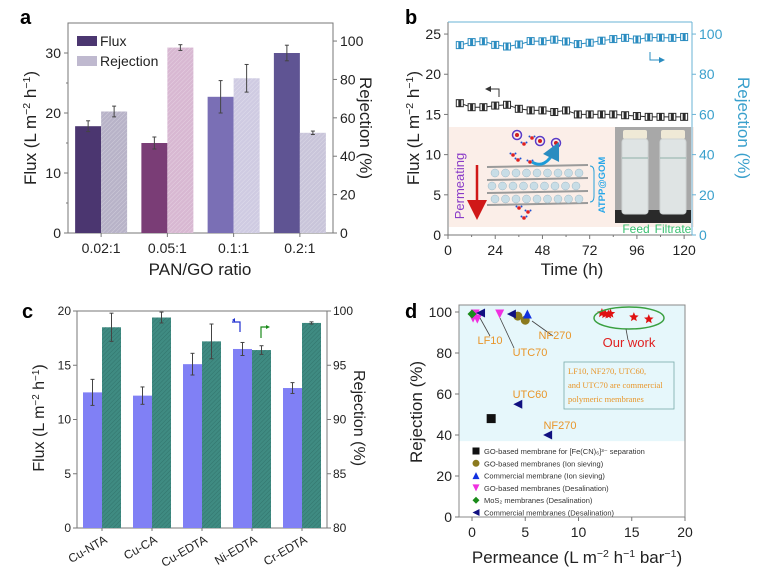 Image resolution: width=766 pixels, height=585 pixels. I want to click on y2-tick-label: 100, so click(343, 311).